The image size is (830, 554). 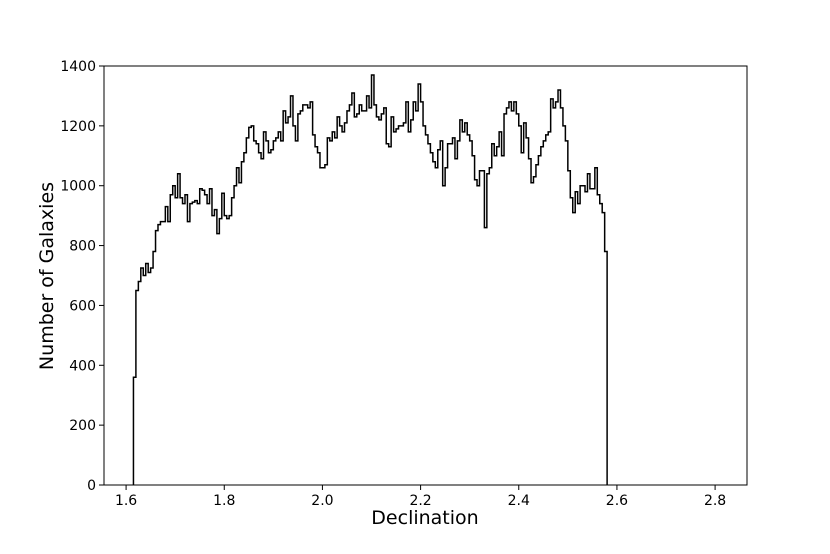 I want to click on x-tick-label: 1.8, so click(x=224, y=501).